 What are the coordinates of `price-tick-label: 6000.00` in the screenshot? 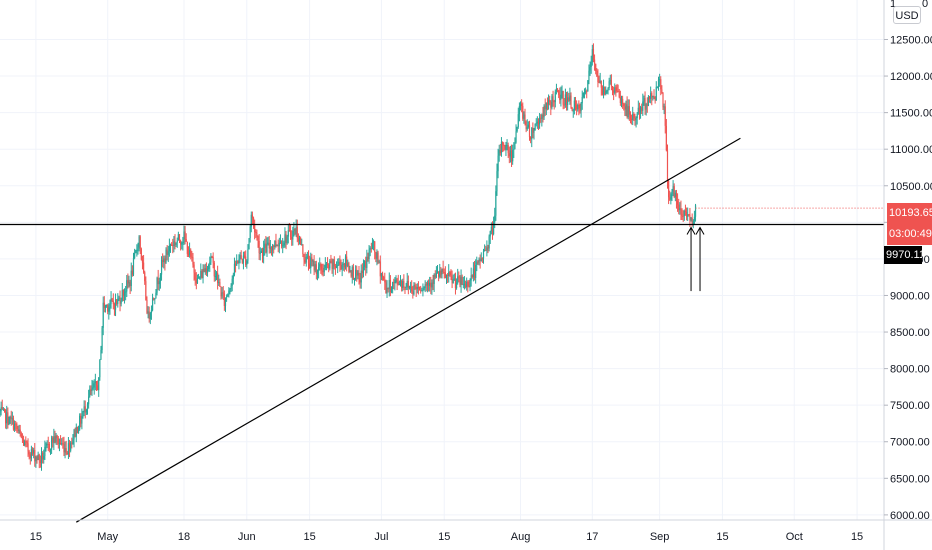 It's located at (910, 516).